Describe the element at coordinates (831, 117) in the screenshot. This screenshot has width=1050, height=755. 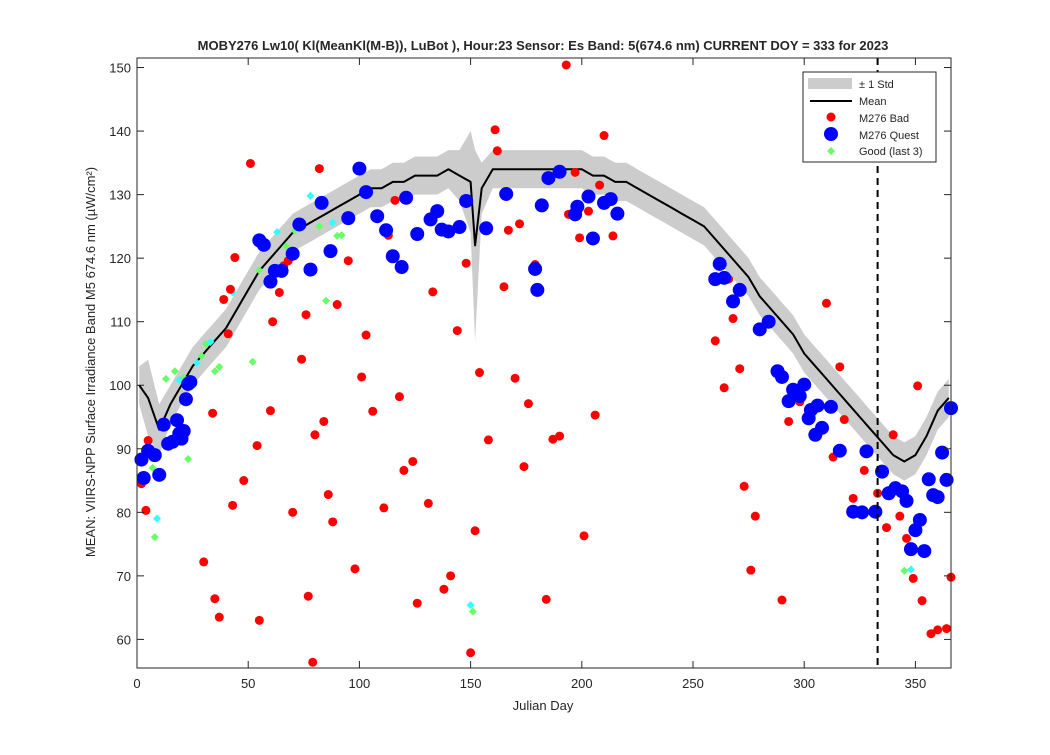
I see `legend-bad-swatch` at that location.